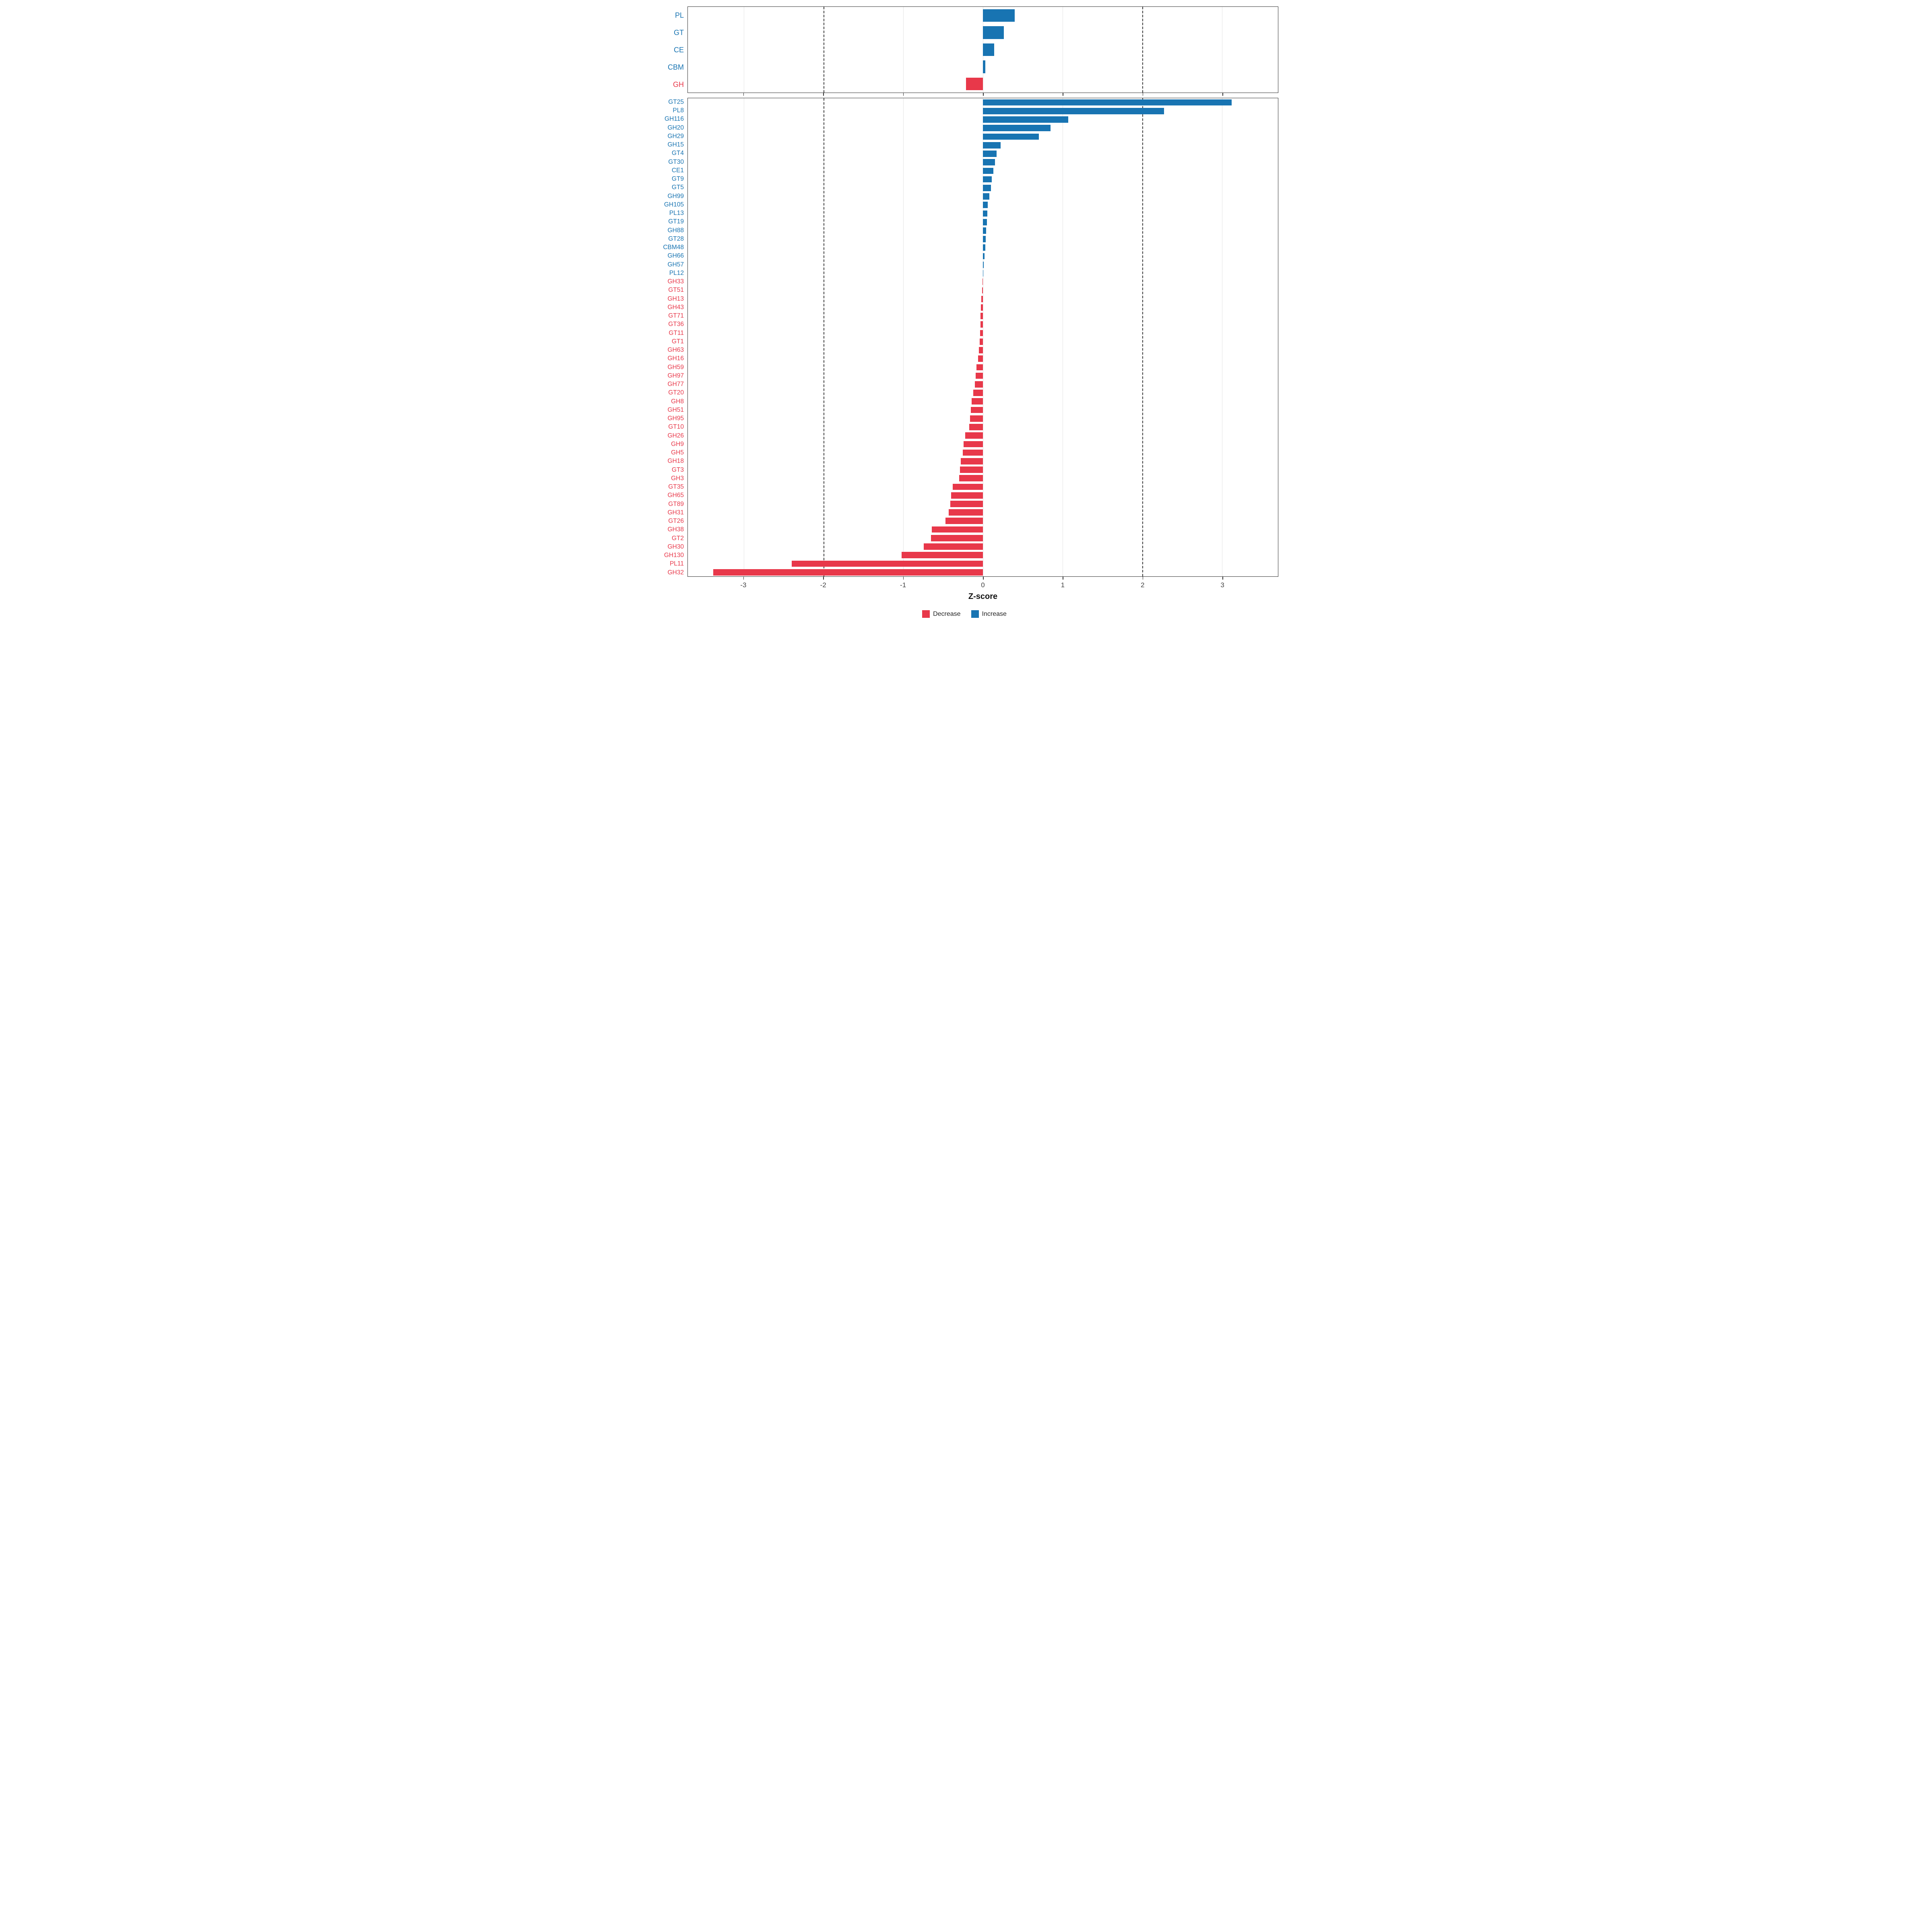 The image size is (1932, 1932). I want to click on legend-label: Increase, so click(994, 613).